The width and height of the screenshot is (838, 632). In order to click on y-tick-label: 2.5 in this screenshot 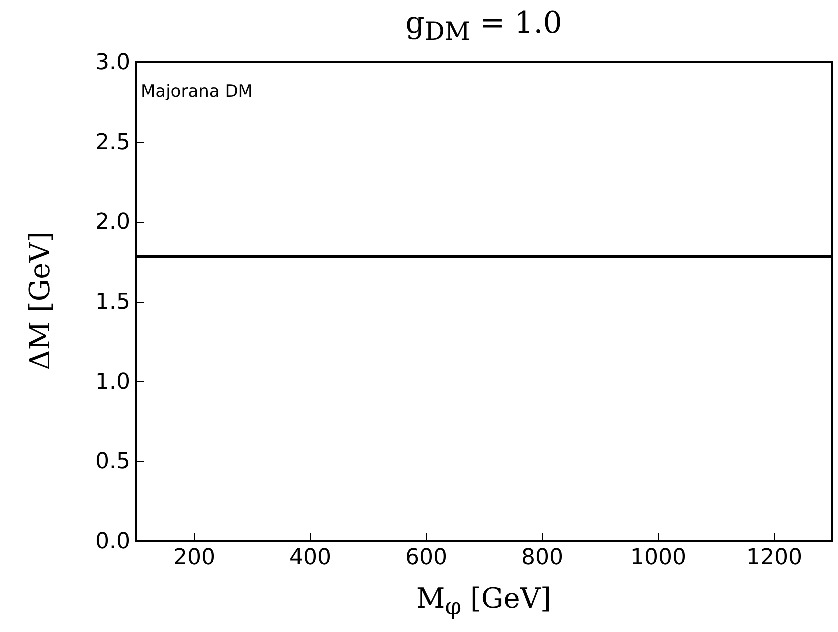, I will do `click(113, 143)`.